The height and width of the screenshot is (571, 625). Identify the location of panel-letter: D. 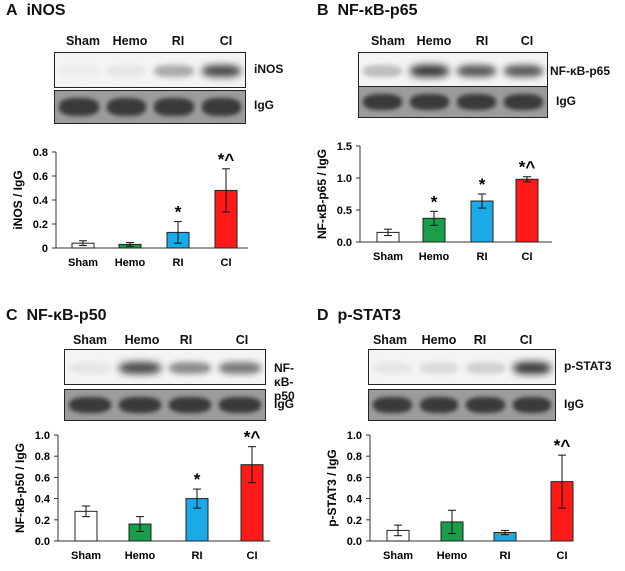
(323, 315).